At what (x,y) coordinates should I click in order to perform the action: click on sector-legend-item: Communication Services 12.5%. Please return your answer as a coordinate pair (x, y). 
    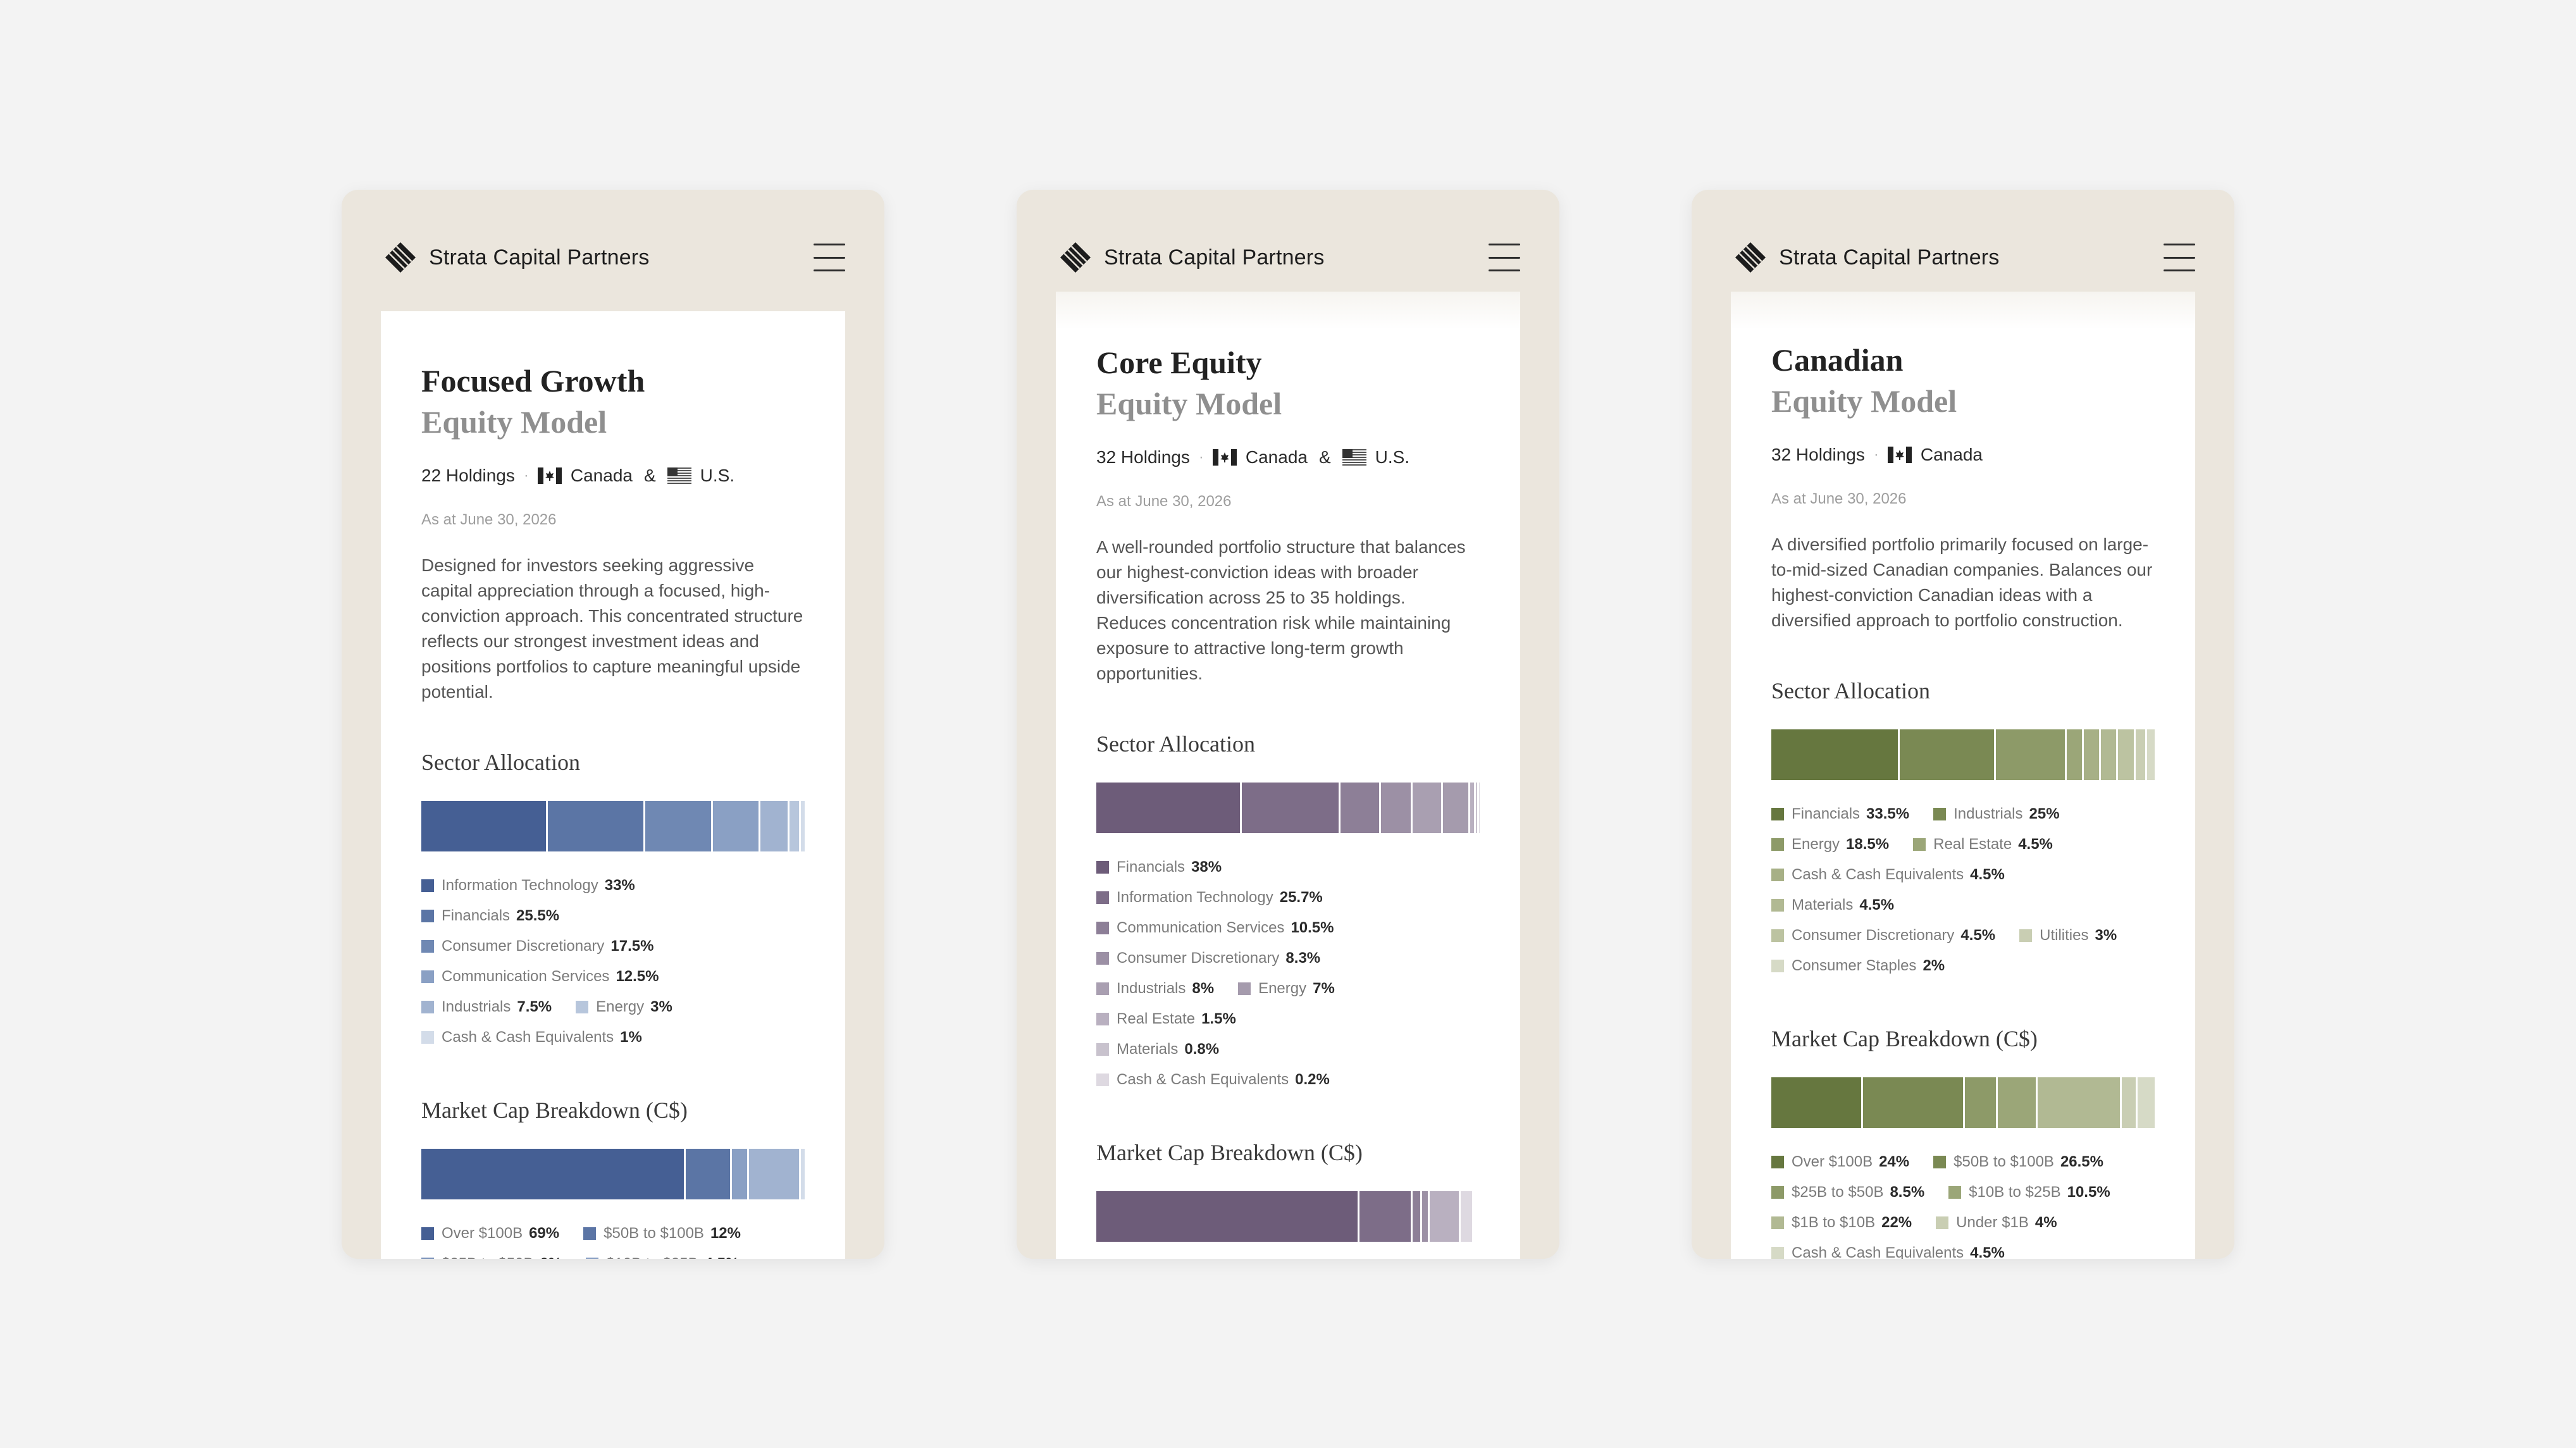
    Looking at the image, I should click on (613, 977).